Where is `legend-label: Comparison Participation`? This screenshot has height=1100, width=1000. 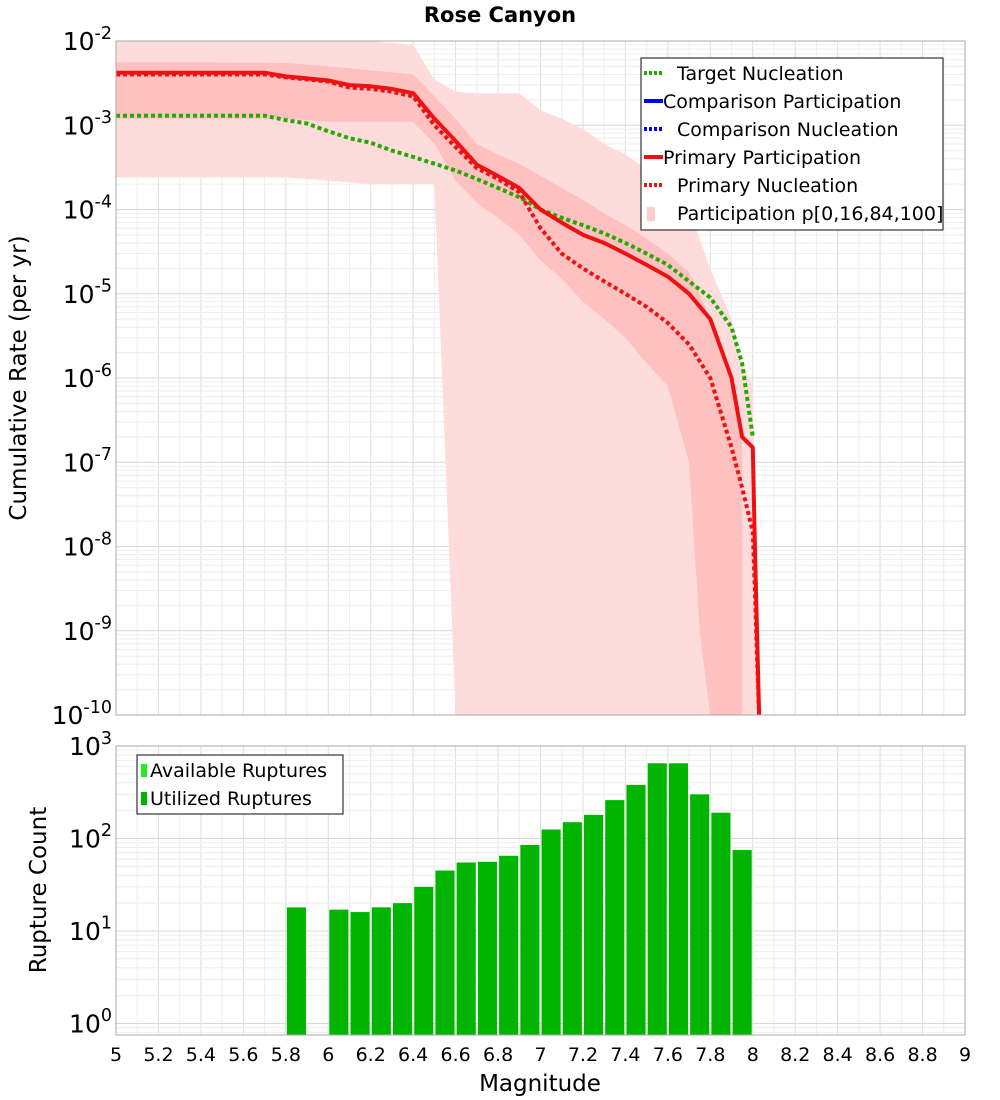 legend-label: Comparison Participation is located at coordinates (782, 102).